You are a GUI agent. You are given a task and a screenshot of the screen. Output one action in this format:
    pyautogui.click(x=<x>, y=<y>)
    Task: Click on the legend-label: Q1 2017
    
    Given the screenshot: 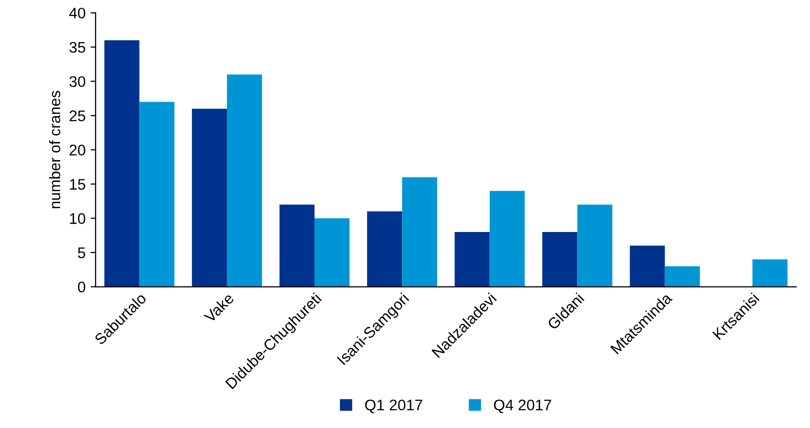 What is the action you would take?
    pyautogui.click(x=393, y=407)
    